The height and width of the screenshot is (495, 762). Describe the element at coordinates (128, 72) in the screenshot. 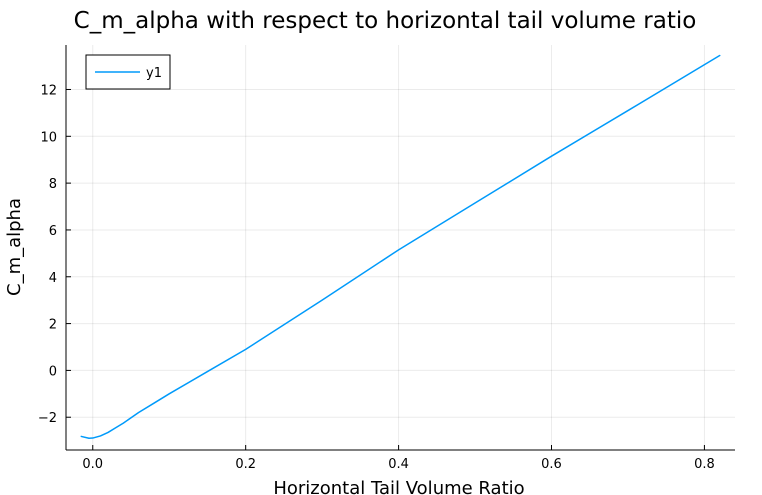

I see `legend: y1` at that location.